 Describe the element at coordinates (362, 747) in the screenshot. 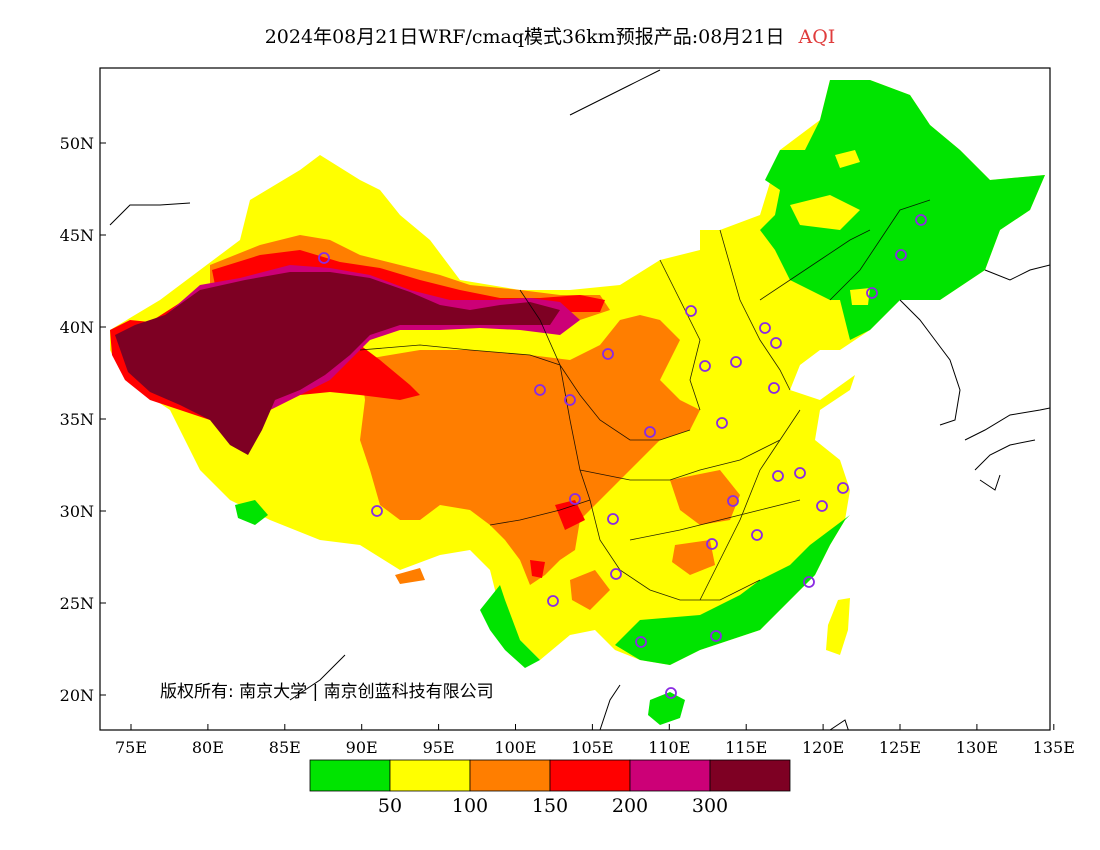

I see `lon-label: 90E` at that location.